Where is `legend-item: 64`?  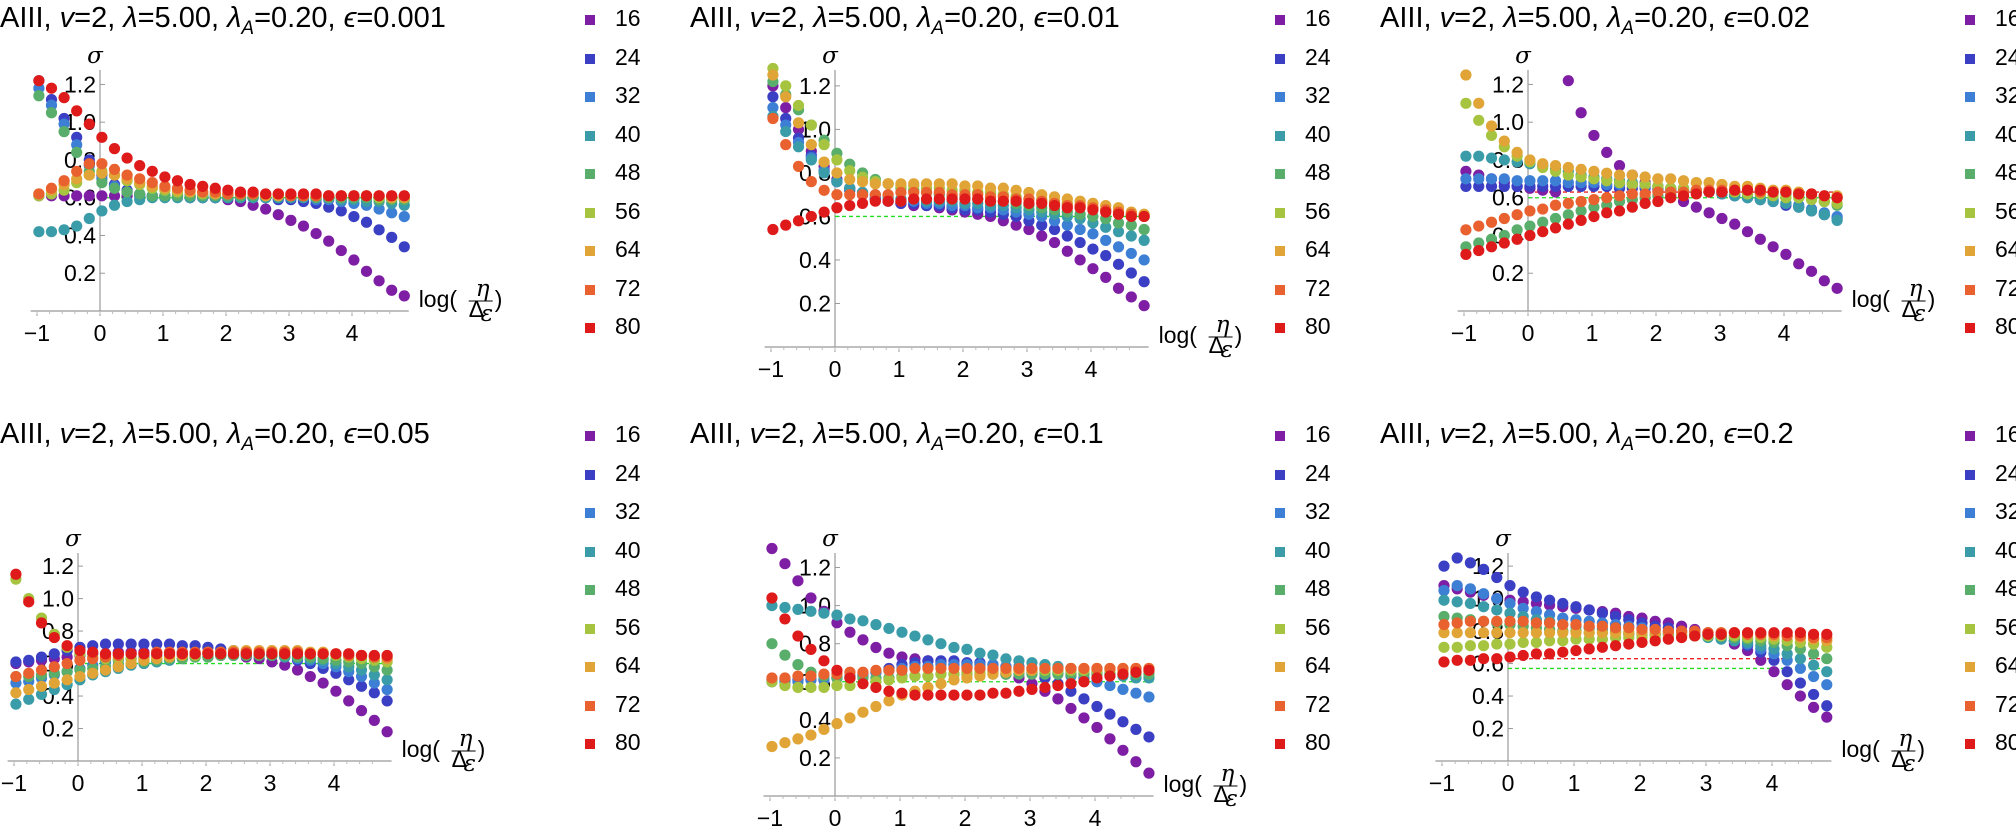
legend-item: 64 is located at coordinates (1990, 249).